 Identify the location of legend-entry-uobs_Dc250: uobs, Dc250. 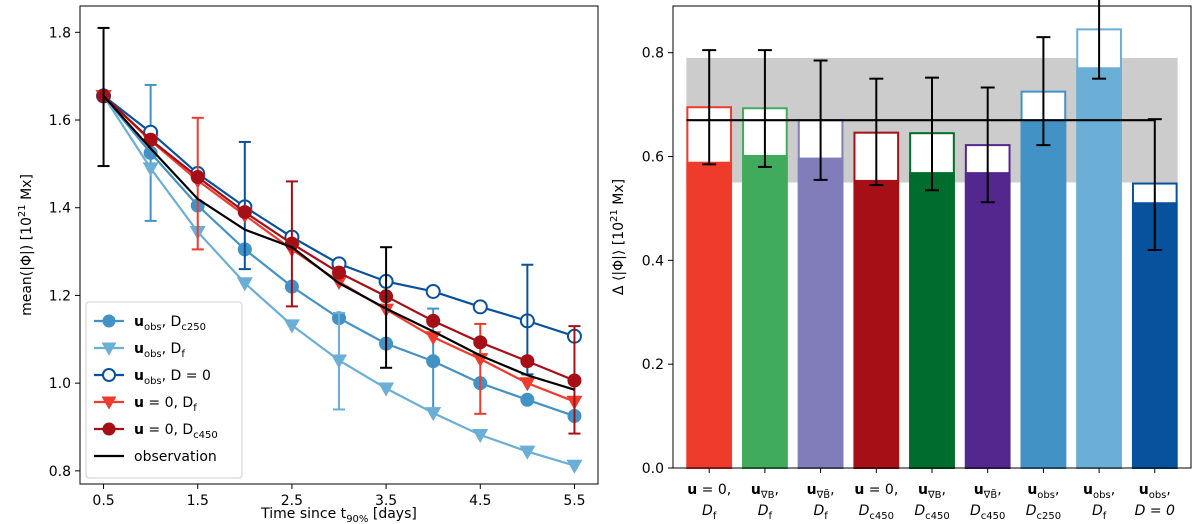
(150, 323).